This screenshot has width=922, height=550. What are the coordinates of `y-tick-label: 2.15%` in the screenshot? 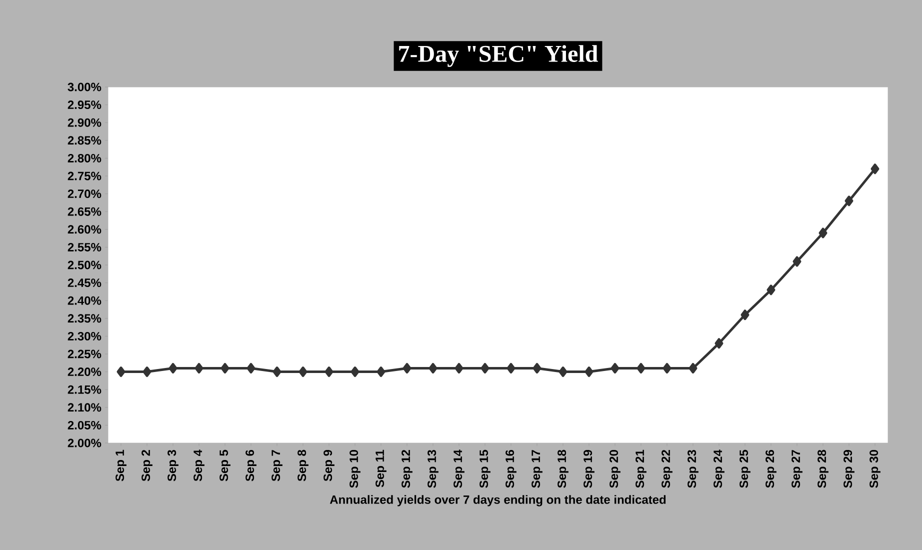 It's located at (85, 389).